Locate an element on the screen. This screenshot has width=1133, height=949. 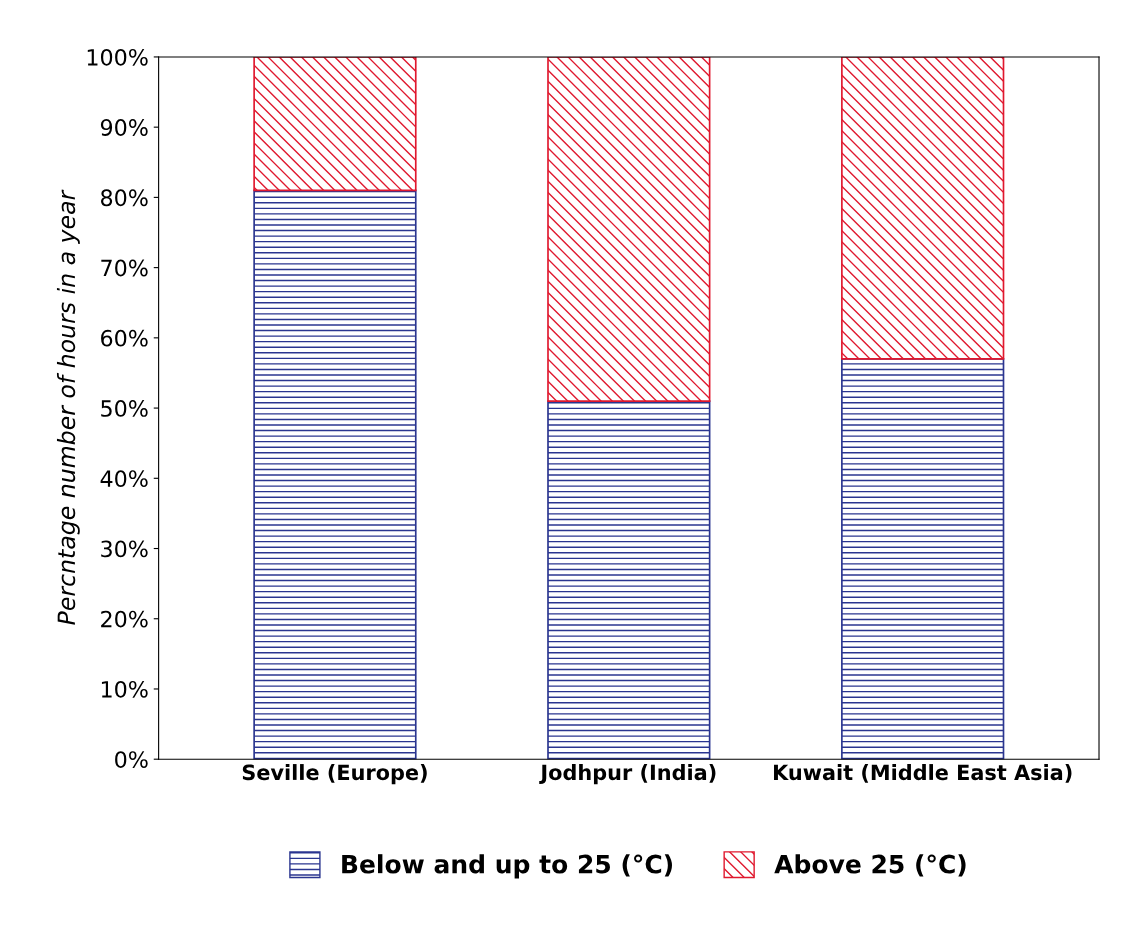
y-tick-label: 70% is located at coordinates (124, 268).